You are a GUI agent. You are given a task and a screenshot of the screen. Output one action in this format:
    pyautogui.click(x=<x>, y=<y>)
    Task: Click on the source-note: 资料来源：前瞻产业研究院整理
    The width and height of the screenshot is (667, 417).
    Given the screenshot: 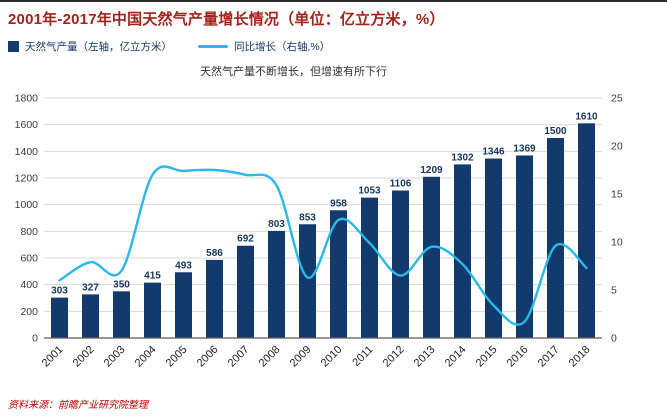 What is the action you would take?
    pyautogui.click(x=78, y=405)
    